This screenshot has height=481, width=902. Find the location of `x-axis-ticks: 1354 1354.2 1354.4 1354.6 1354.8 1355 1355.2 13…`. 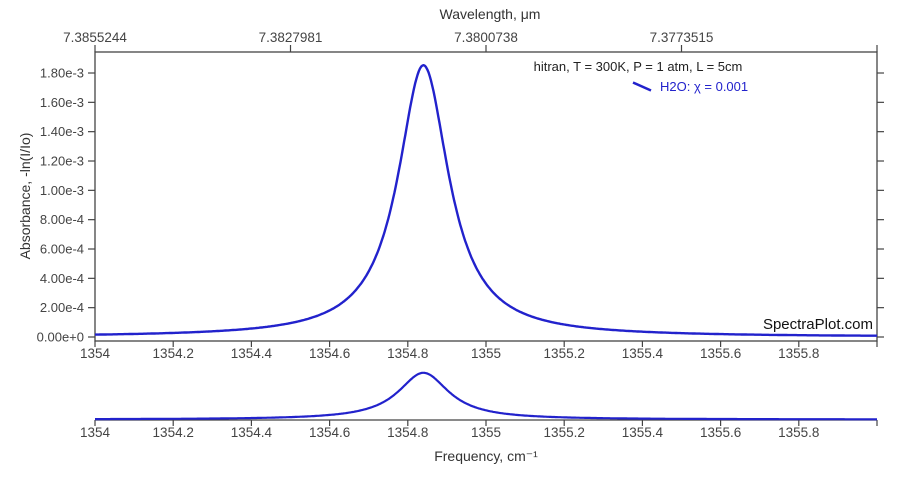

x-axis-ticks: 1354 1354.2 1354.4 1354.6 1354.8 1355 1355.2 13… is located at coordinates (479, 351).